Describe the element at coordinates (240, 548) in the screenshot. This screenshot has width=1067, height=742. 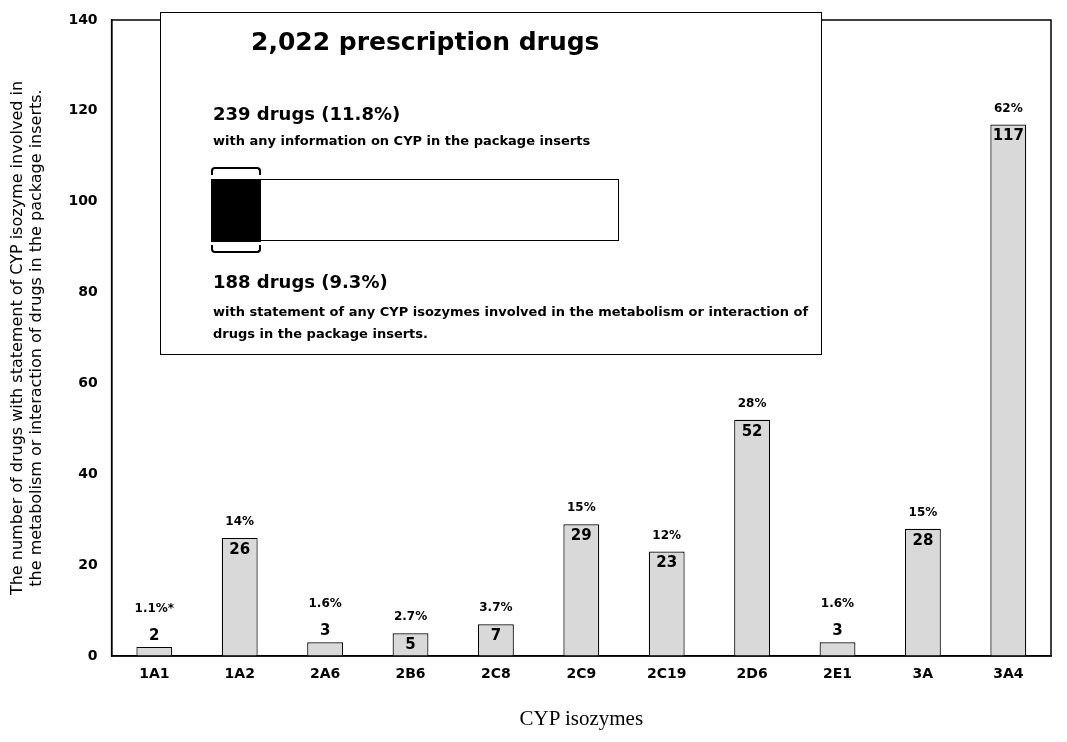
I see `data-label: 26` at that location.